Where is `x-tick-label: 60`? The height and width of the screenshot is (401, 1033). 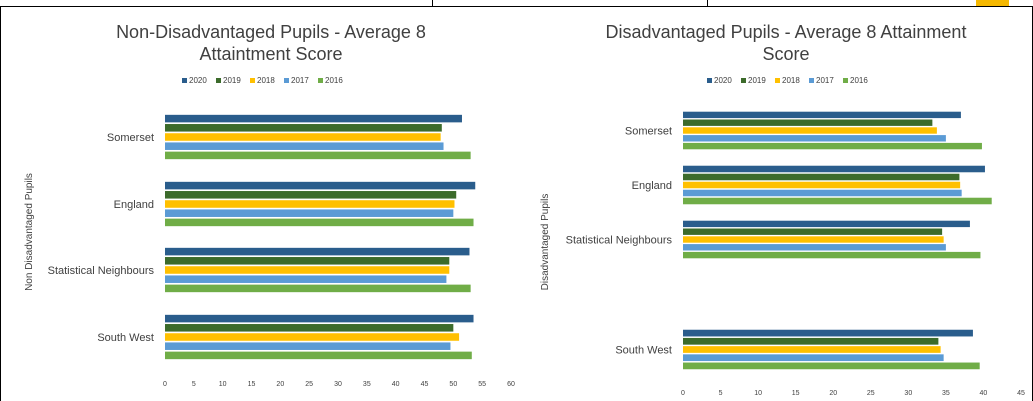 x-tick-label: 60 is located at coordinates (511, 384).